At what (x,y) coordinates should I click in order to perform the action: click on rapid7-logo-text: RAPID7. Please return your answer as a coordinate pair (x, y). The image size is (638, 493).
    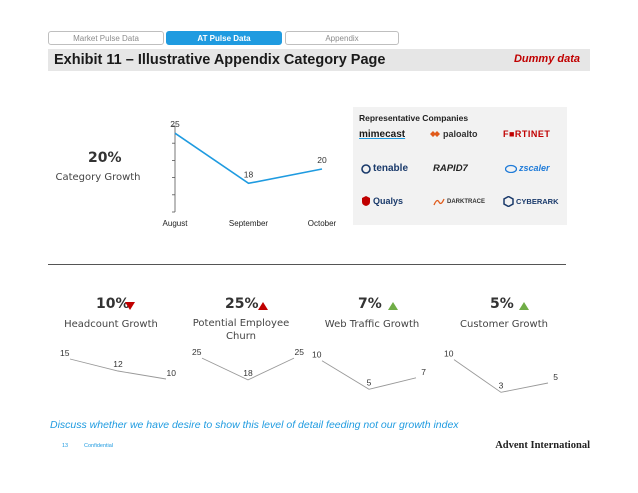
    Looking at the image, I should click on (450, 168).